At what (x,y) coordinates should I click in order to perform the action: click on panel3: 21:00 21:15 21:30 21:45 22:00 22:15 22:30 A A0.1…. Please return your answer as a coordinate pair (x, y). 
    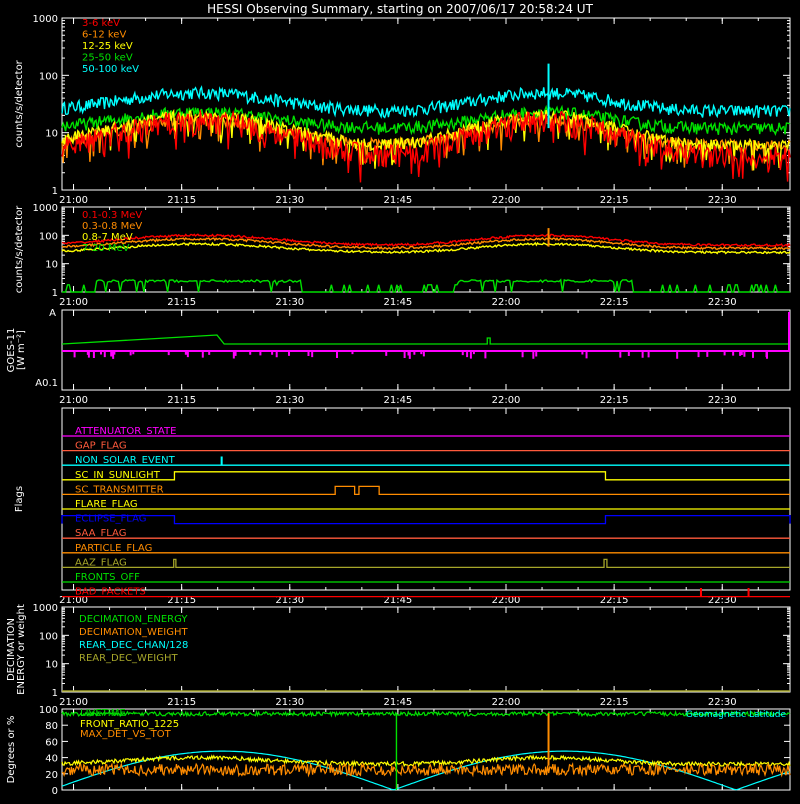
    Looking at the image, I should click on (398, 357).